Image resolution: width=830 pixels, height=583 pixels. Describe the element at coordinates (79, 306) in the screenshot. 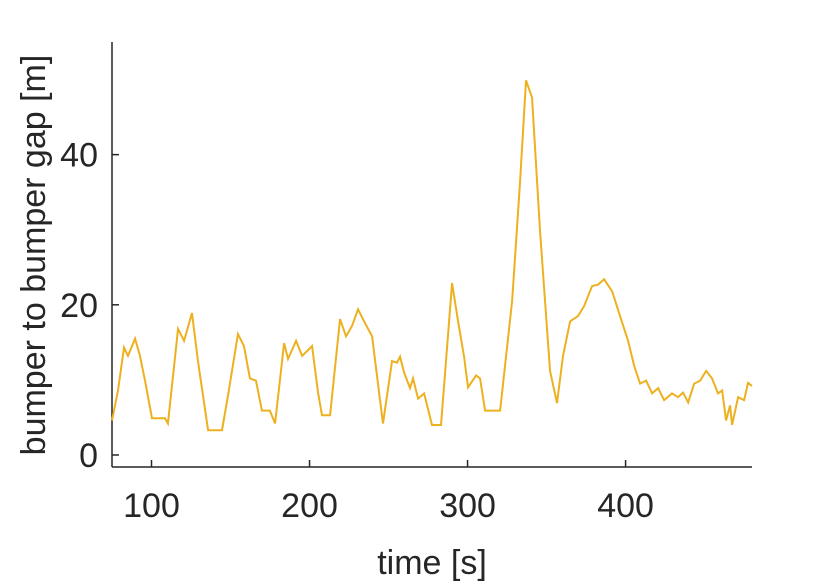

I see `y-tick-label: 20` at that location.